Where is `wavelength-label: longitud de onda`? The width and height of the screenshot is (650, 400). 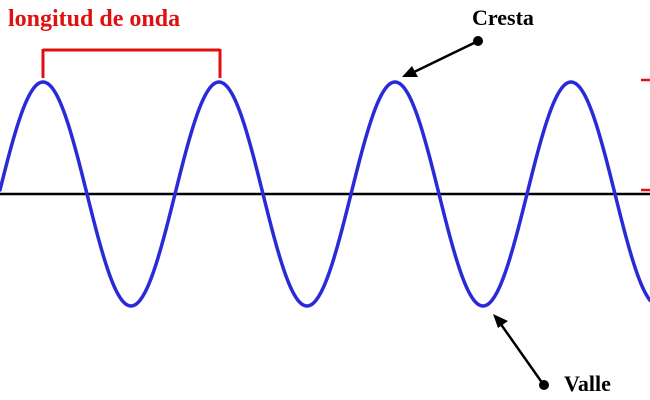 wavelength-label: longitud de onda is located at coordinates (94, 19).